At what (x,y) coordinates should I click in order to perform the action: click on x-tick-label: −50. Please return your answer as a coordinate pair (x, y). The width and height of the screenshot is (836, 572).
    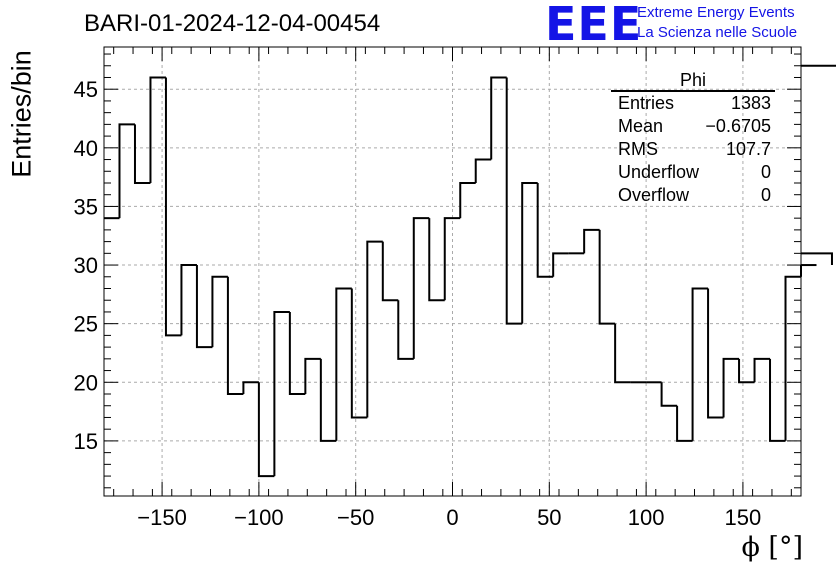
    Looking at the image, I should click on (355, 517).